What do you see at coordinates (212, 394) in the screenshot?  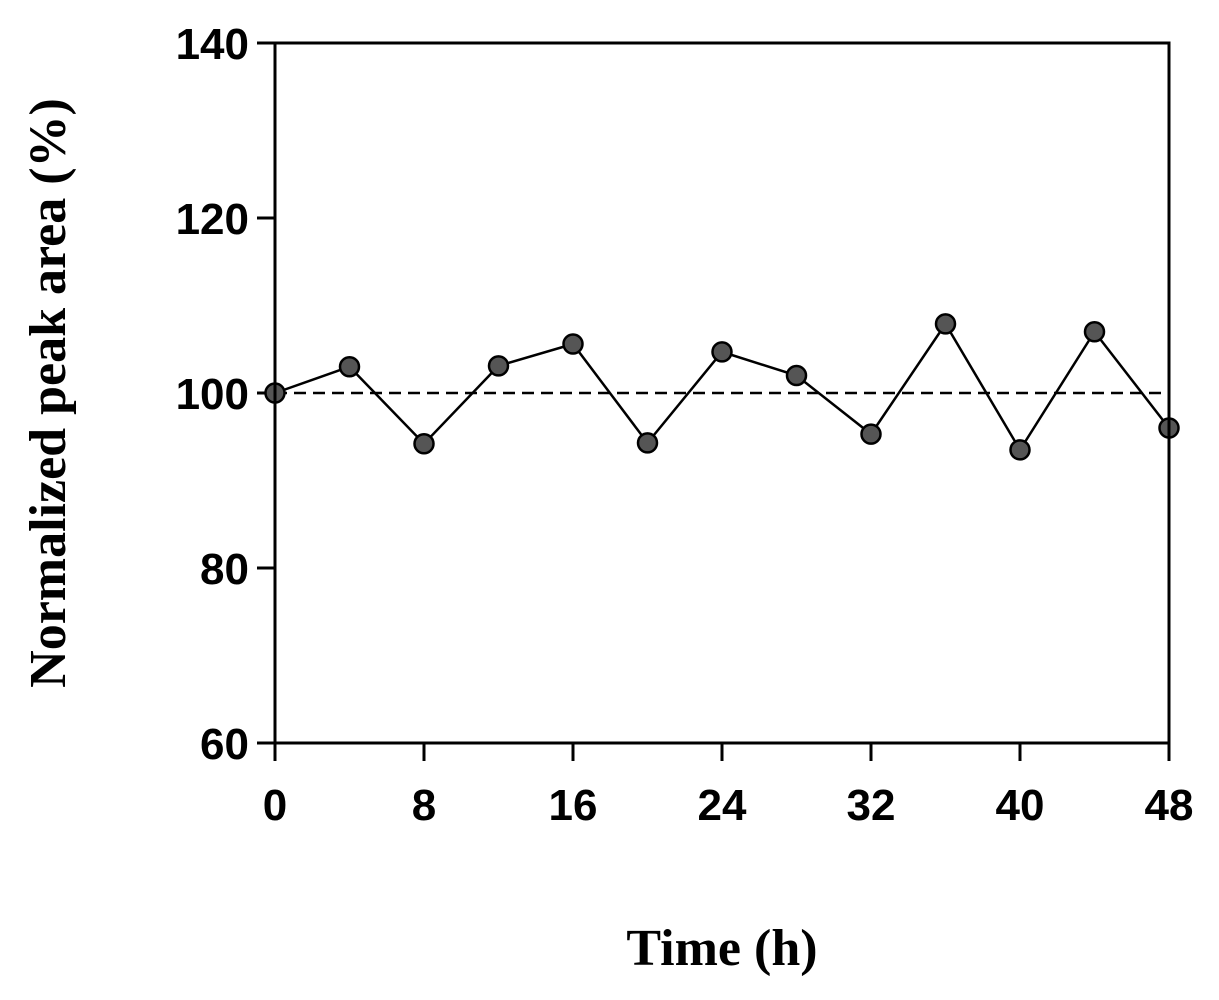 I see `y-tick-label: 100` at bounding box center [212, 394].